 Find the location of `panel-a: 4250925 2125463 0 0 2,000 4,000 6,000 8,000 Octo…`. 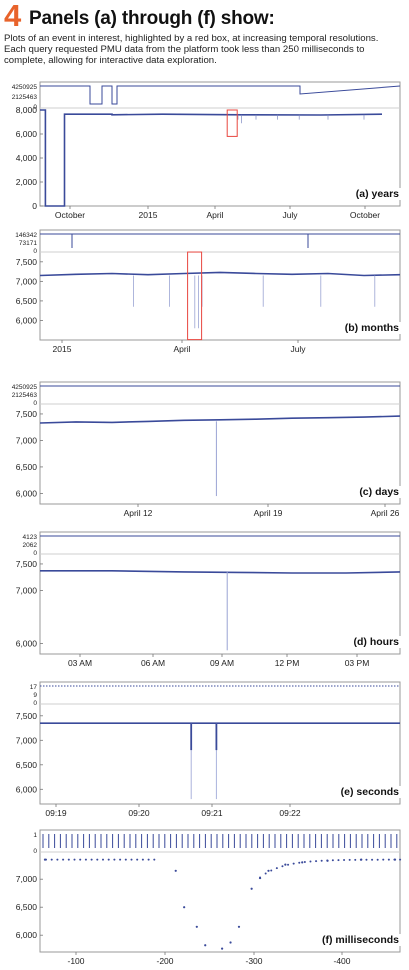

panel-a: 4250925 2125463 0 0 2,000 4,000 6,000 8,000 Octo… is located at coordinates (204, 151).